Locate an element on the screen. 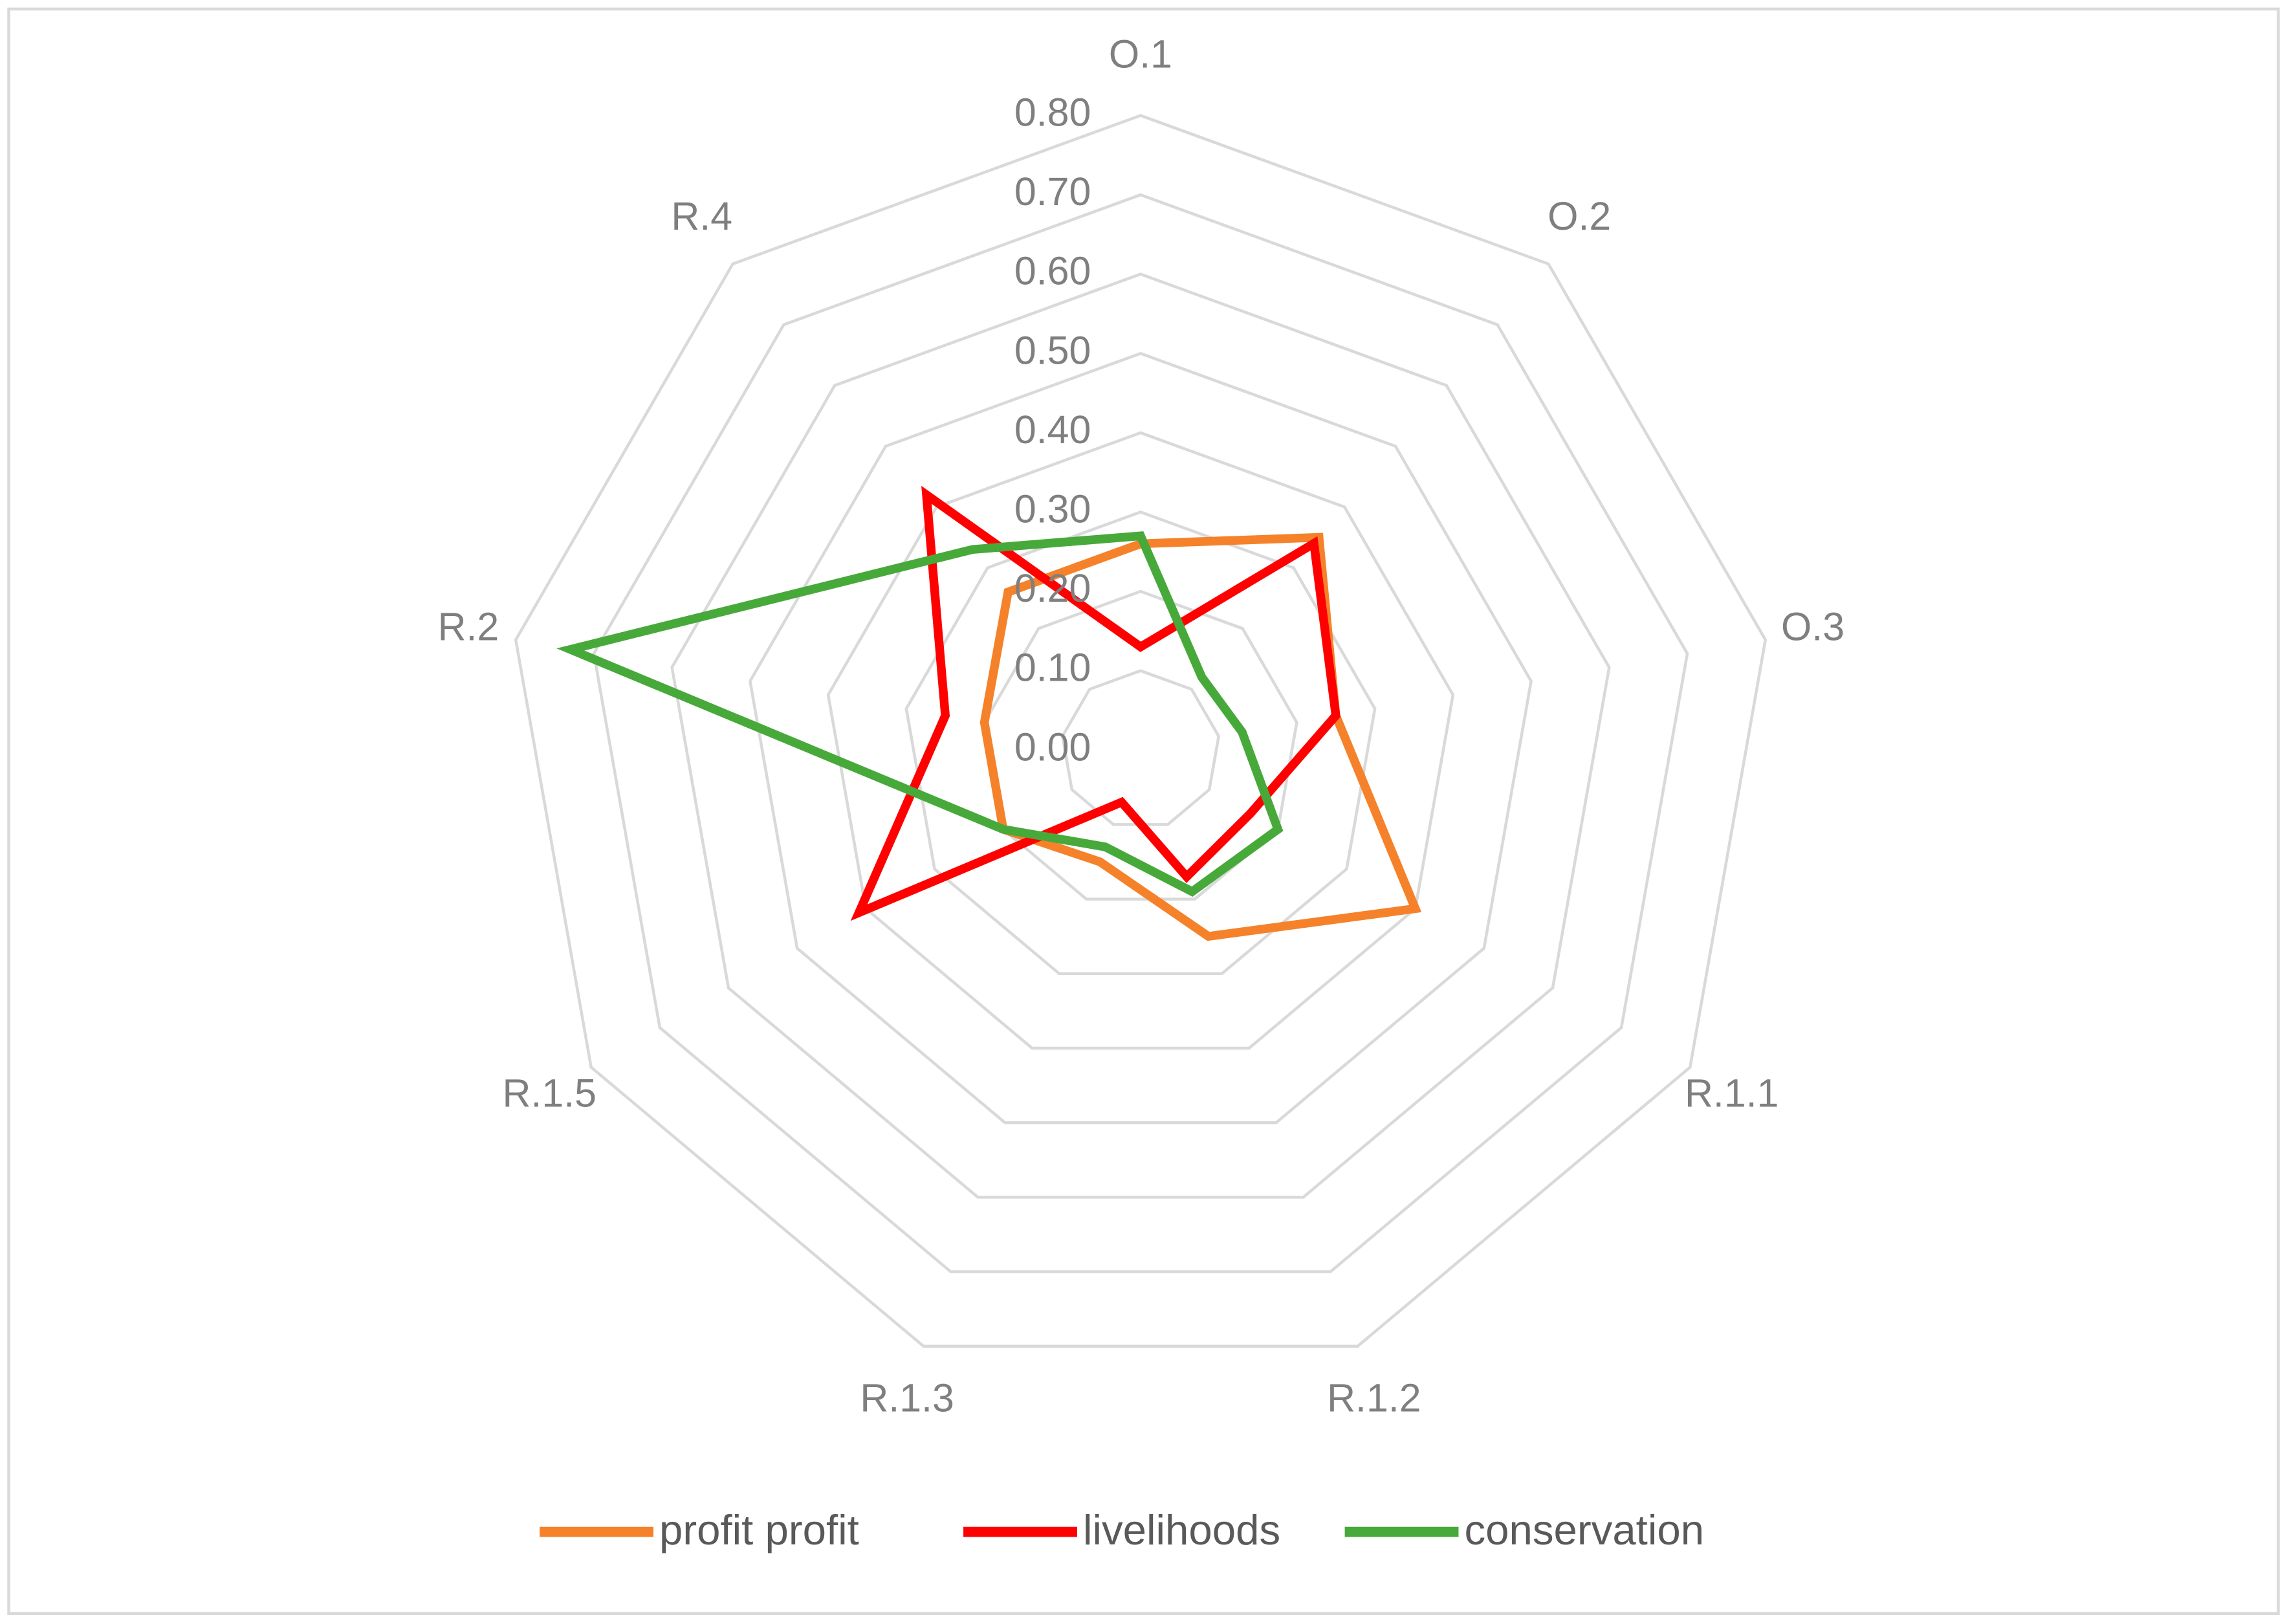 The height and width of the screenshot is (1624, 2287). category-label: R.2 is located at coordinates (468, 626).